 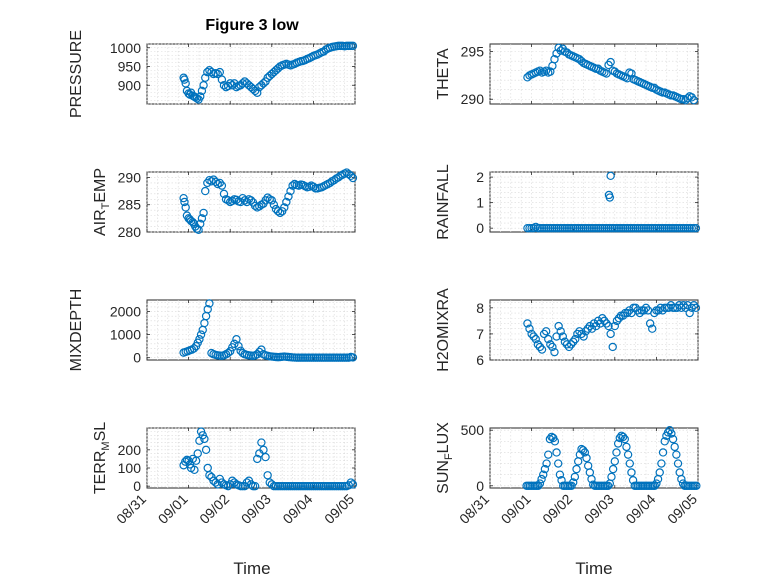 I want to click on x-tick-label: 09/02, so click(x=214, y=509).